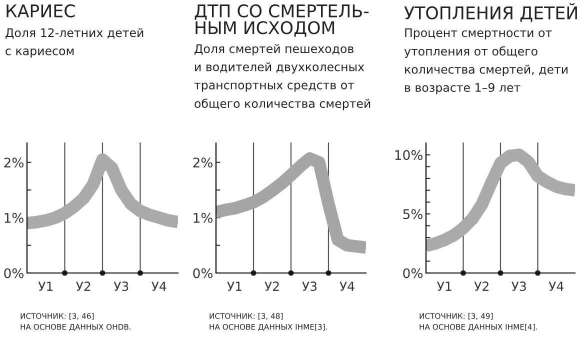  What do you see at coordinates (282, 77) in the screenshot?
I see `chart-subtitle: Доля смертей пешеходов и водителей двухколесных транспортных средств от общего количества смертей` at bounding box center [282, 77].